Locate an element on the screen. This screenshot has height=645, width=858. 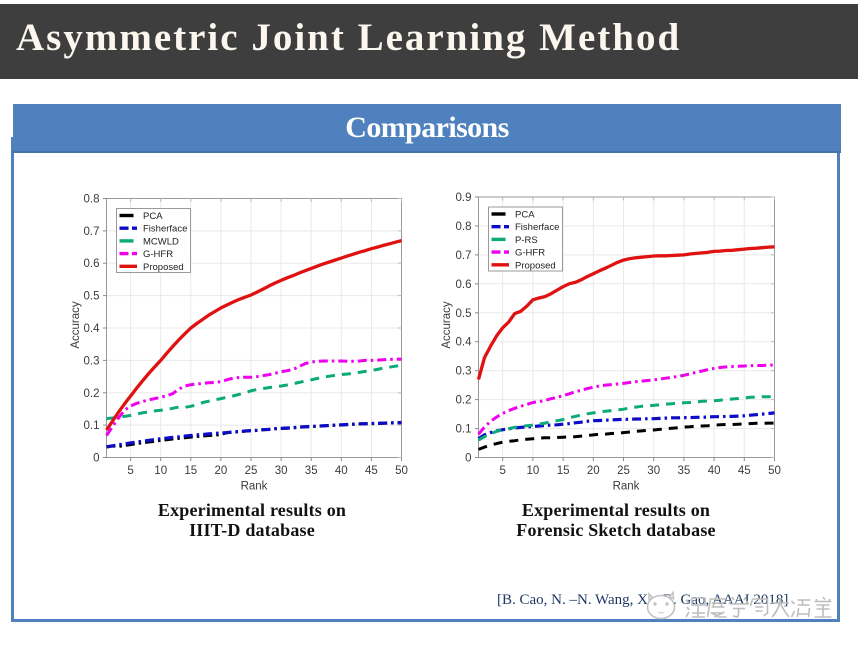
svg-text: MCWLD is located at coordinates (161, 241).